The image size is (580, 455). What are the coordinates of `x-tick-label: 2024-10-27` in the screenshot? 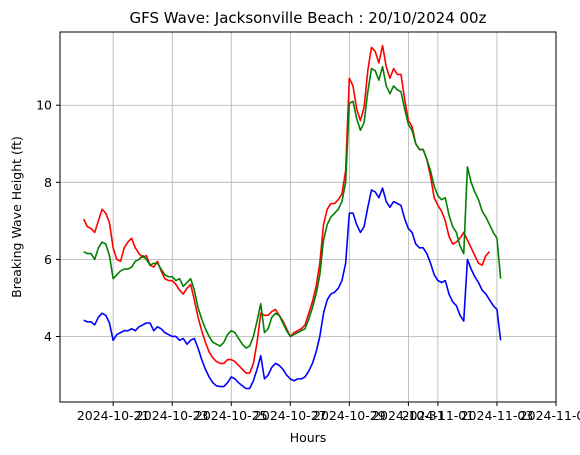 It's located at (290, 415).